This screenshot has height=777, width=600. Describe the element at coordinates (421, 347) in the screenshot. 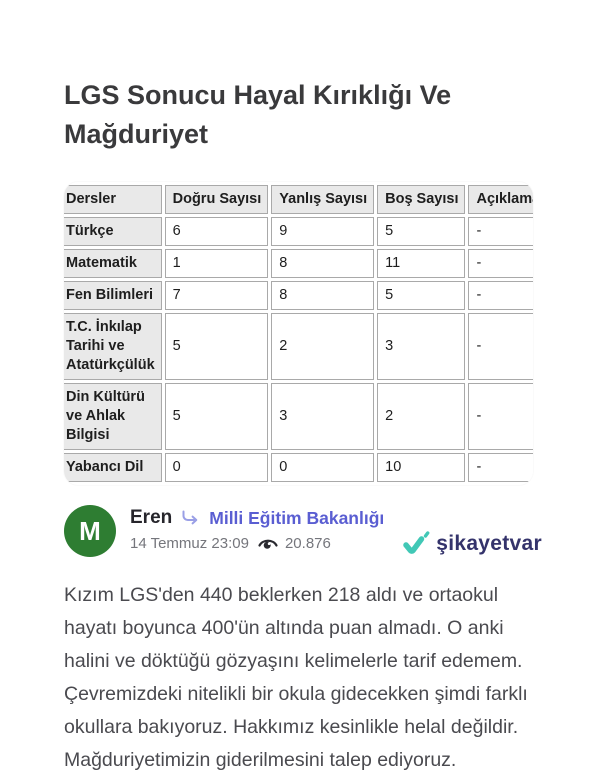

I see `cell-bos: 3` at that location.